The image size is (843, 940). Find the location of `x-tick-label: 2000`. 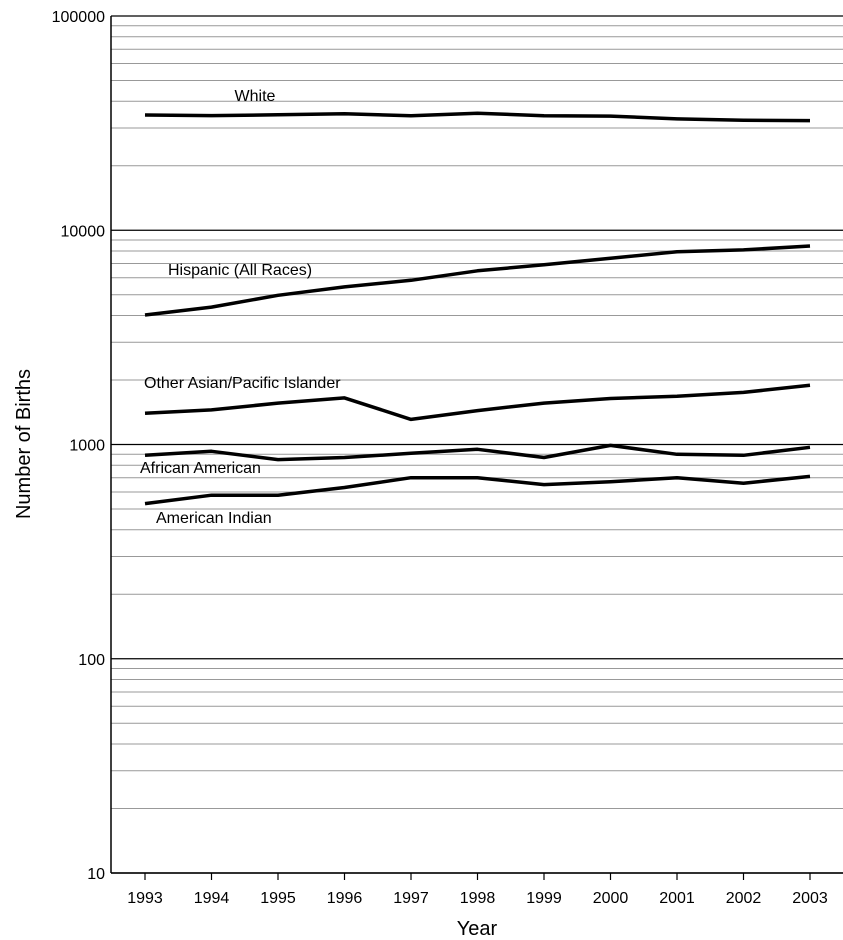

x-tick-label: 2000 is located at coordinates (611, 898).